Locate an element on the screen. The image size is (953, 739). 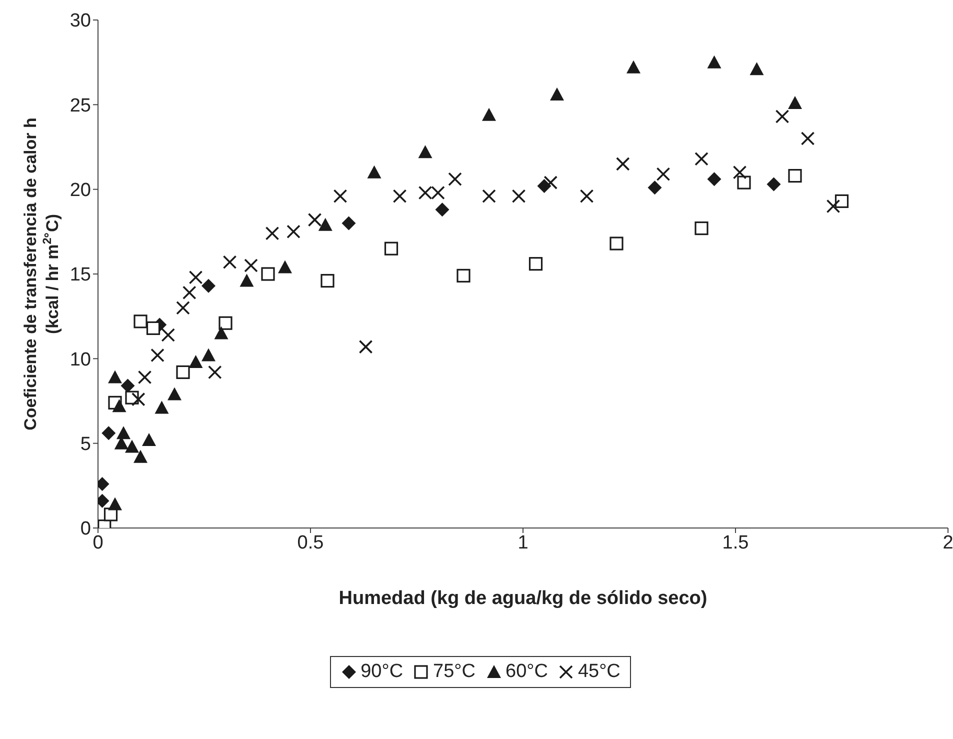
y-tick-label: 25 is located at coordinates (80, 105).